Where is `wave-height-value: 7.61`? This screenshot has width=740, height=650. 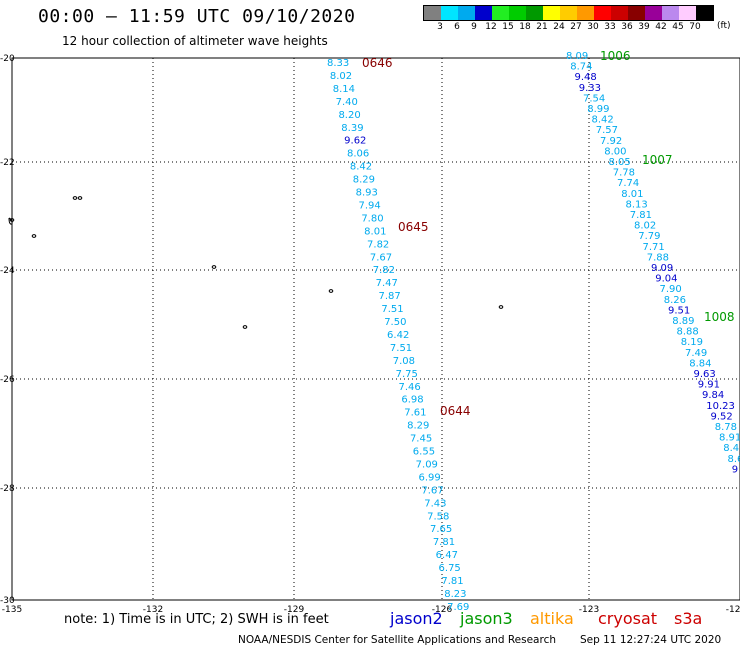 wave-height-value: 7.61 is located at coordinates (415, 413).